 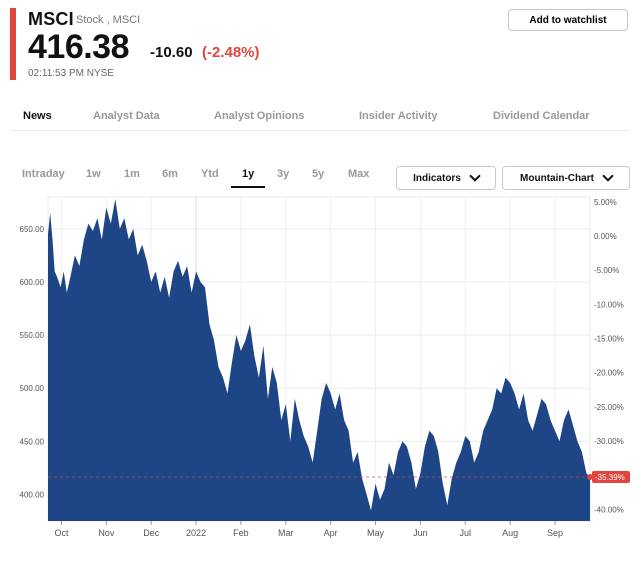 I want to click on y-tick-label: 600.00, so click(x=32, y=282).